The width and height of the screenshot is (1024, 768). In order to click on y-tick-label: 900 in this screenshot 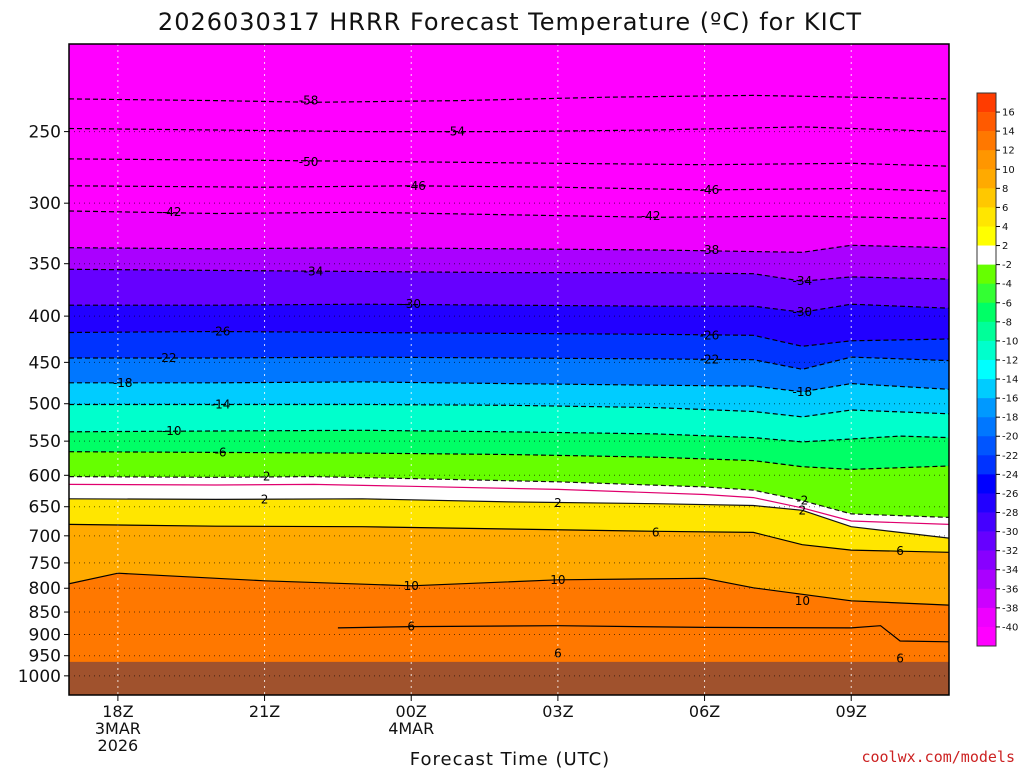, I will do `click(45, 635)`.